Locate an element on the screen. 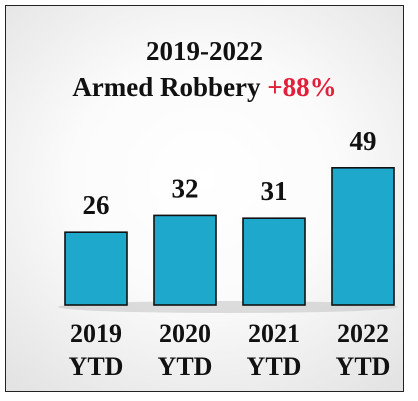 The image size is (418, 401). bar-2020 is located at coordinates (185, 260).